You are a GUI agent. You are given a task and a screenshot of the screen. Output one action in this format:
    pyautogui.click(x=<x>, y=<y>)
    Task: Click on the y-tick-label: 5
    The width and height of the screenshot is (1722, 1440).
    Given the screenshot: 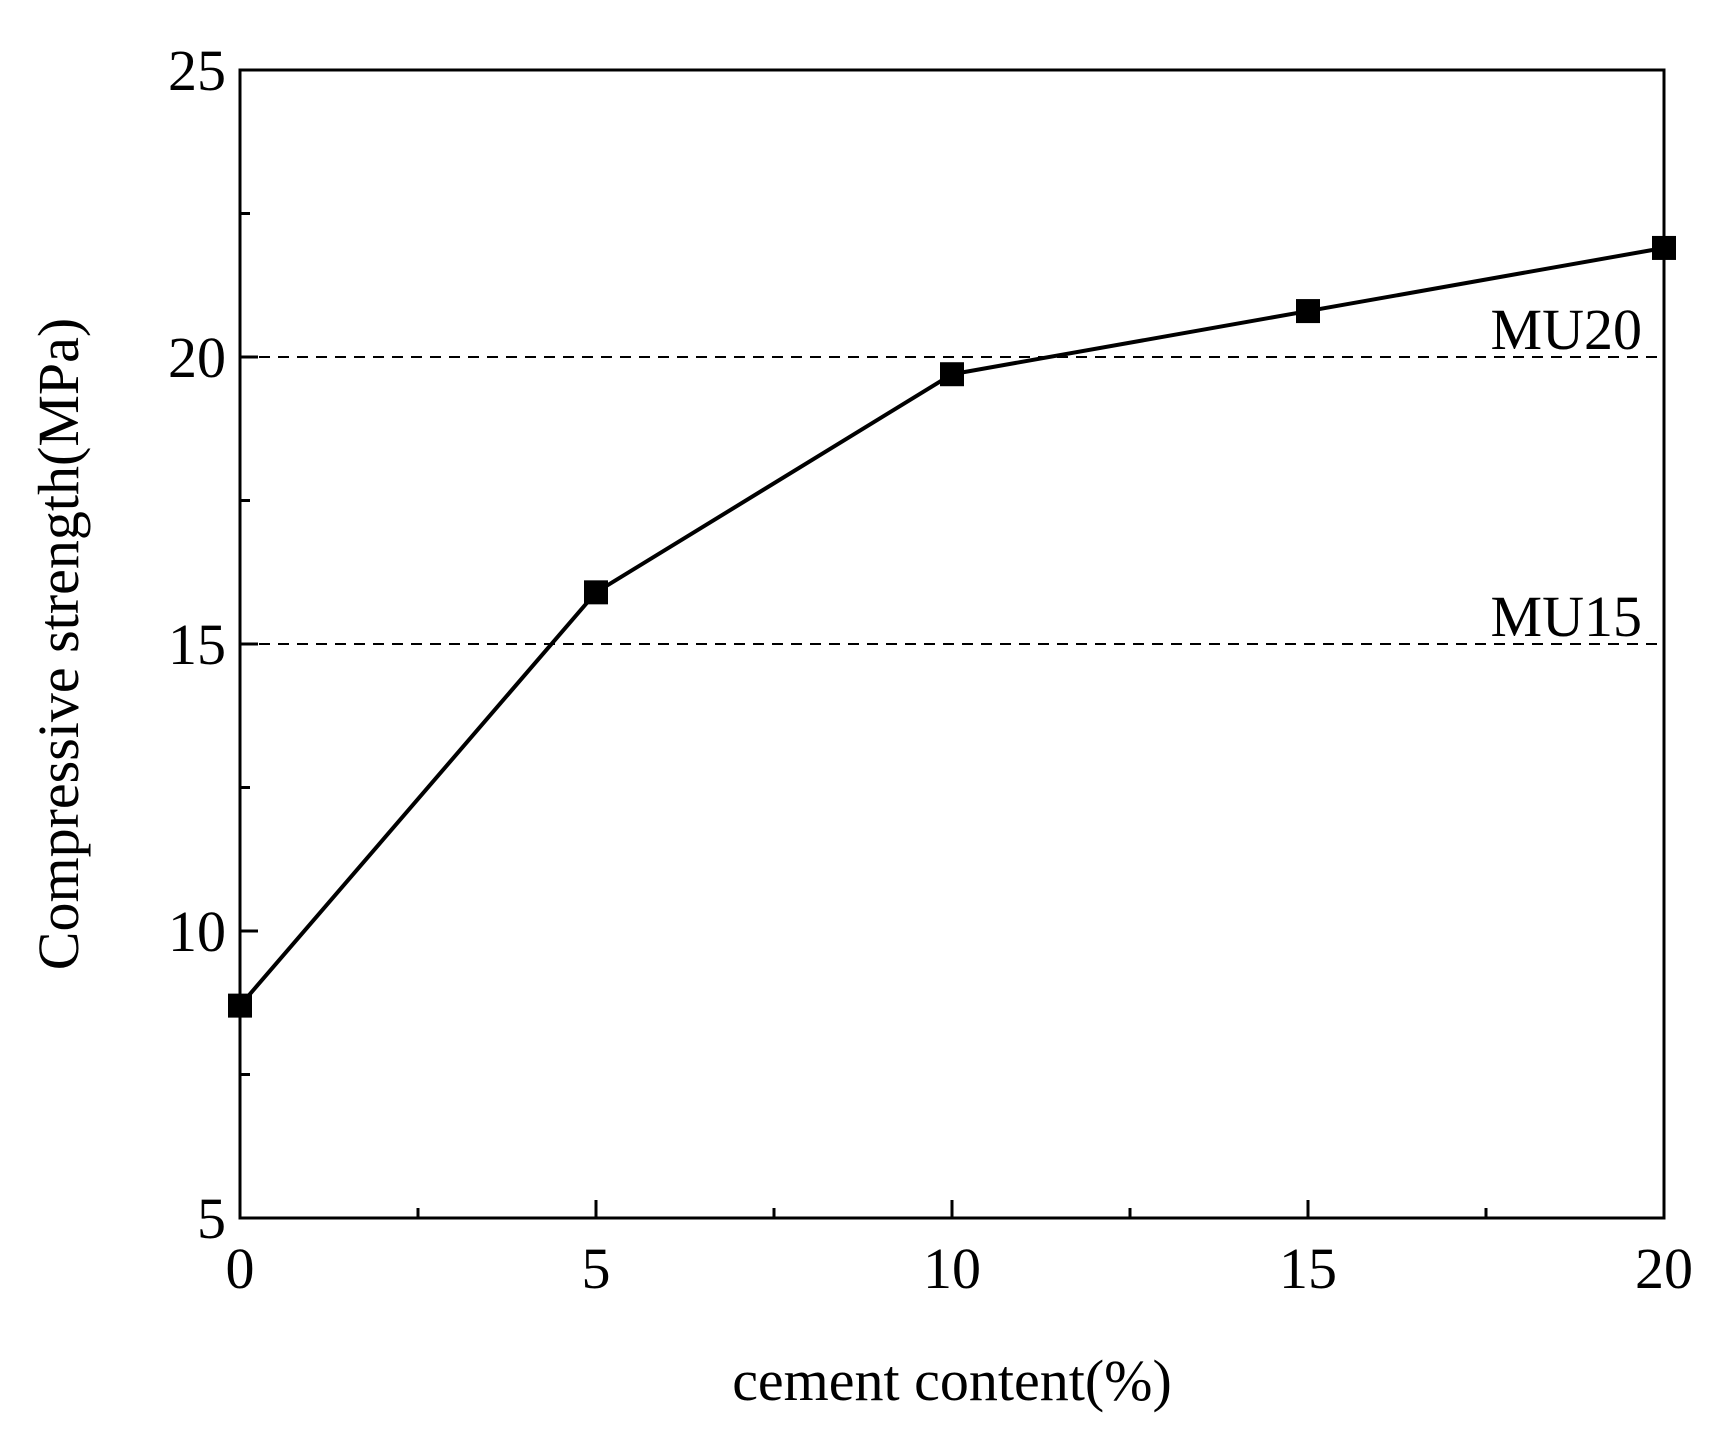 What is the action you would take?
    pyautogui.click(x=211, y=1218)
    